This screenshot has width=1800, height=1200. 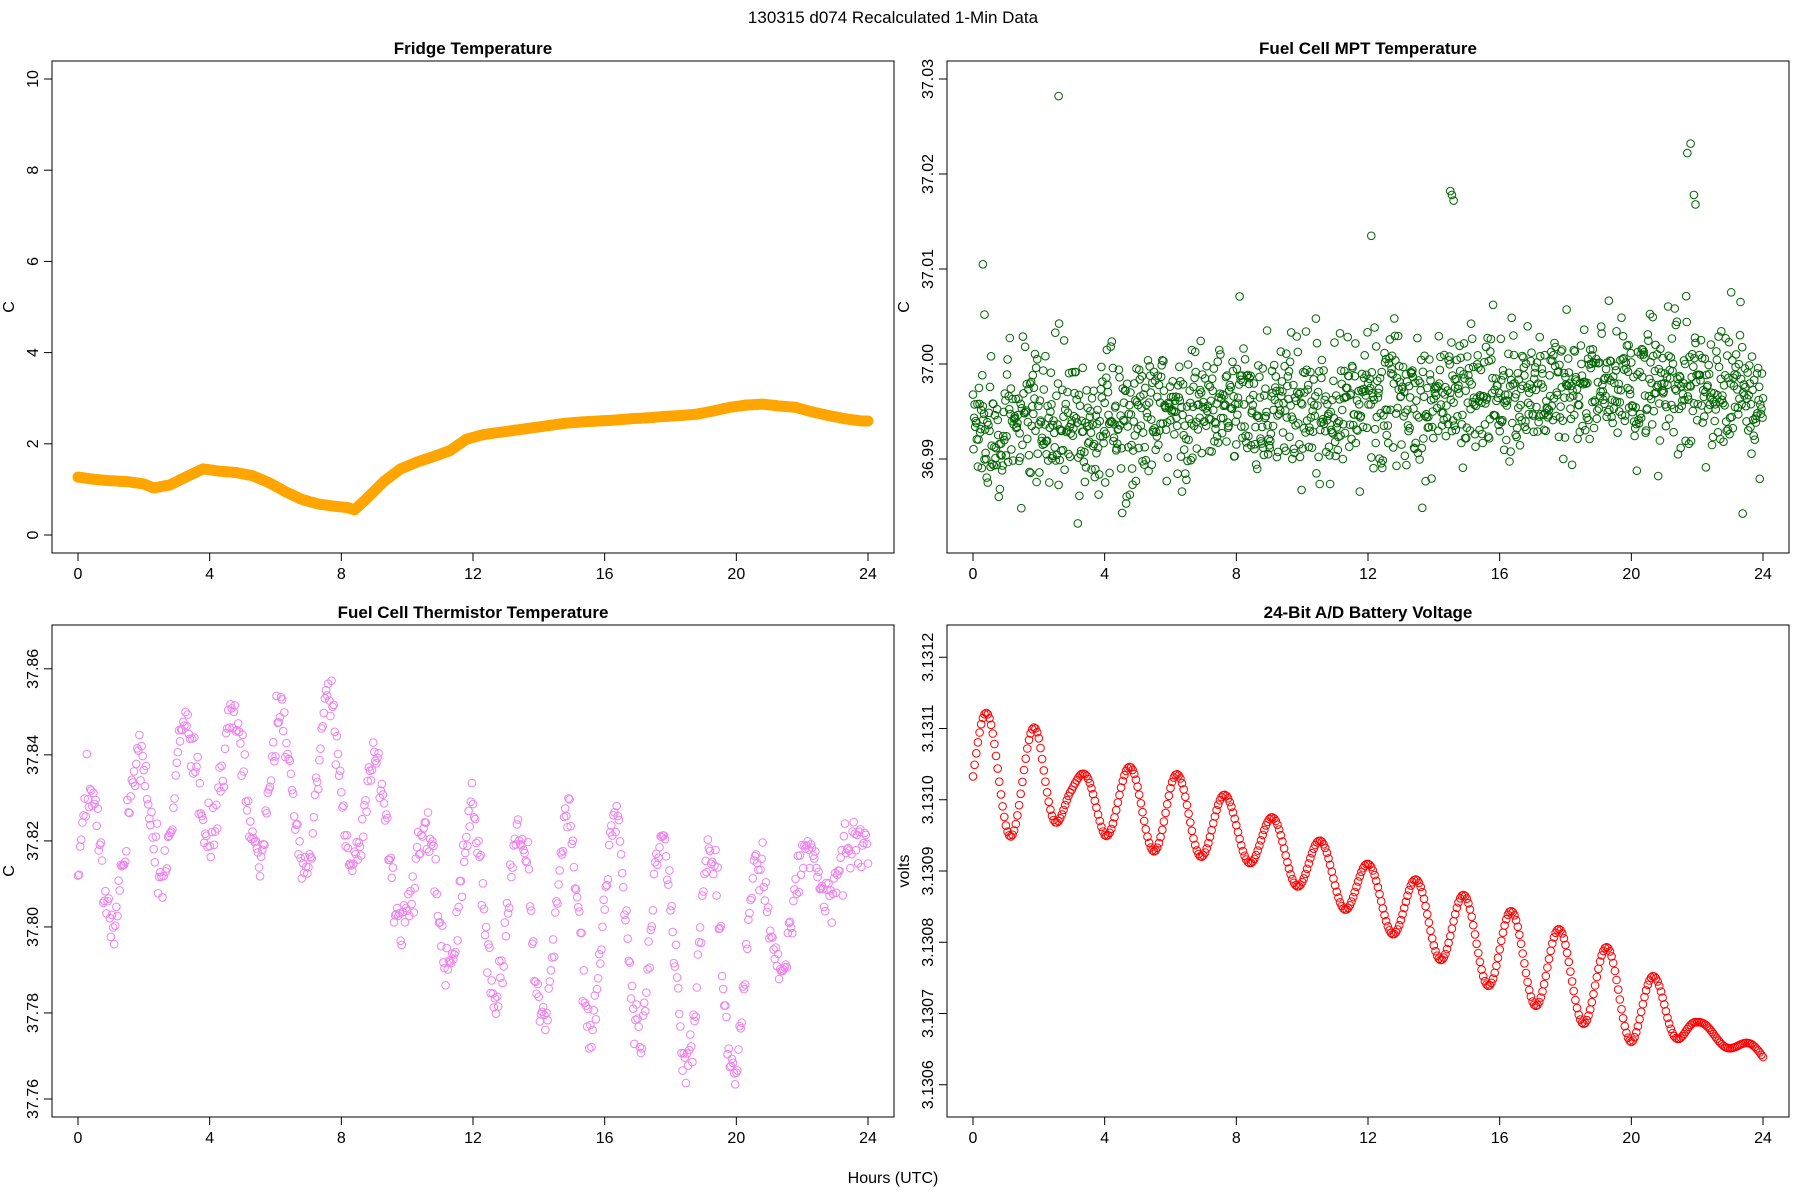 What do you see at coordinates (9, 307) in the screenshot?
I see `y-axis-label: C` at bounding box center [9, 307].